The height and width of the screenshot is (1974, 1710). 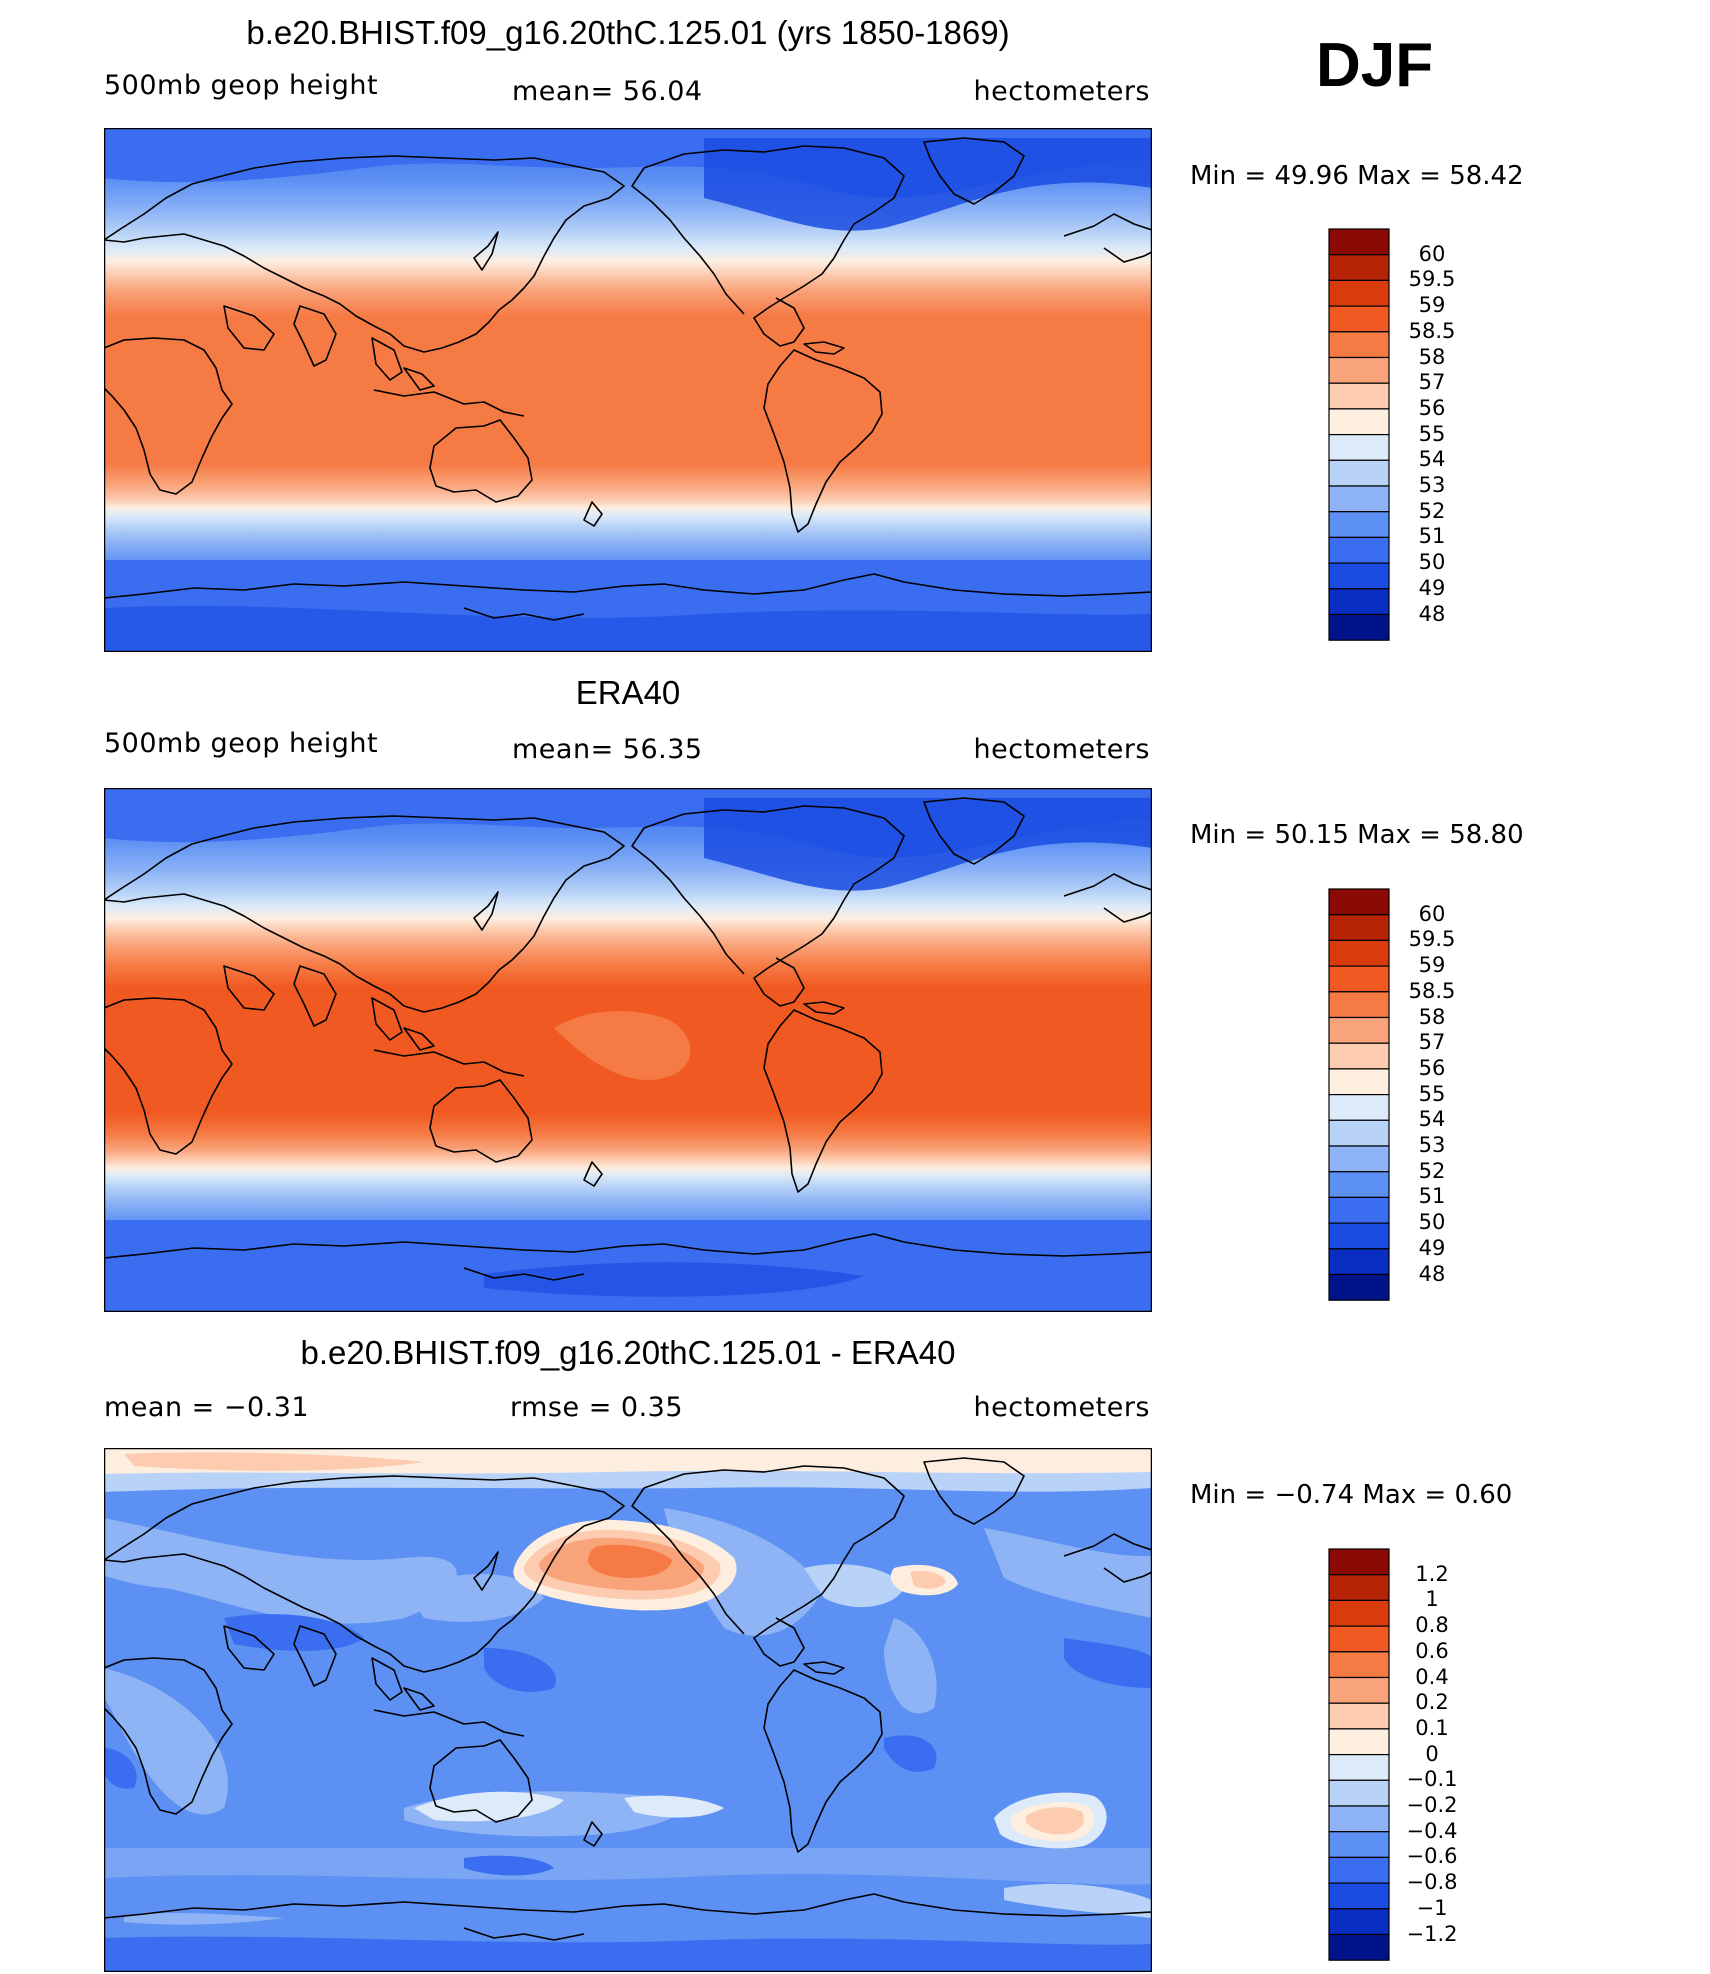 What do you see at coordinates (628, 692) in the screenshot?
I see `panel2-title: ERA40` at bounding box center [628, 692].